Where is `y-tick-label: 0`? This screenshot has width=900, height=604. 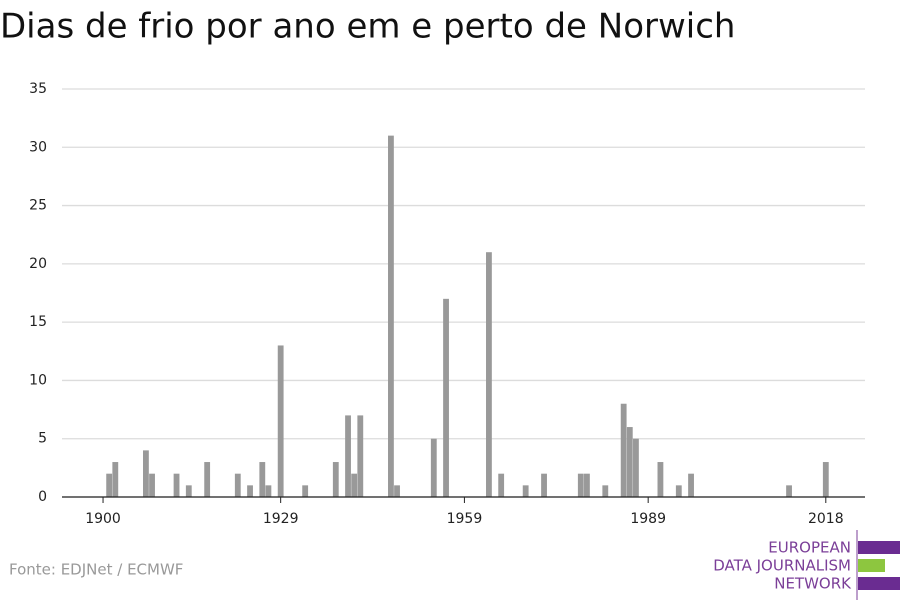
y-tick-label: 0 is located at coordinates (42, 497).